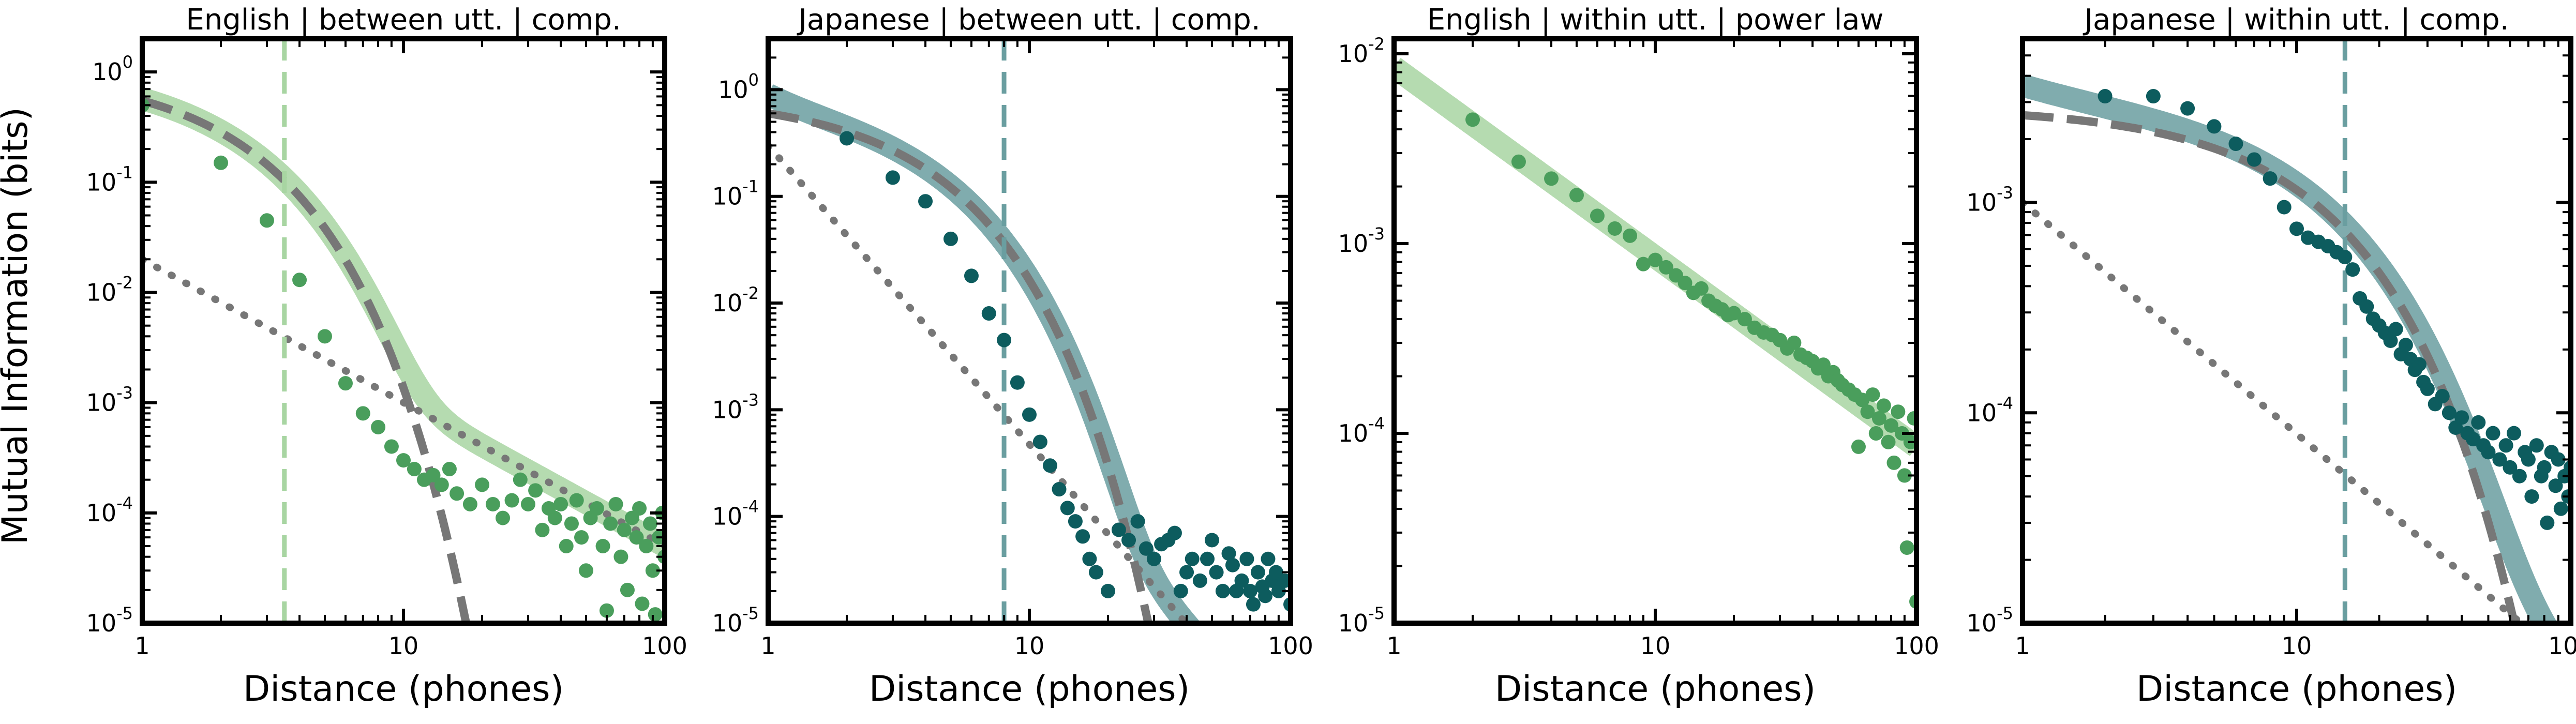  I want to click on y-tick-label: 10⁻¹, so click(735, 193).